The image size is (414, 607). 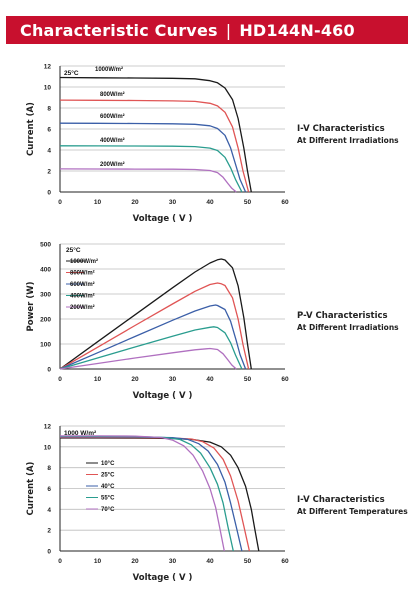 I want to click on legend-label: 70°C, so click(x=108, y=510).